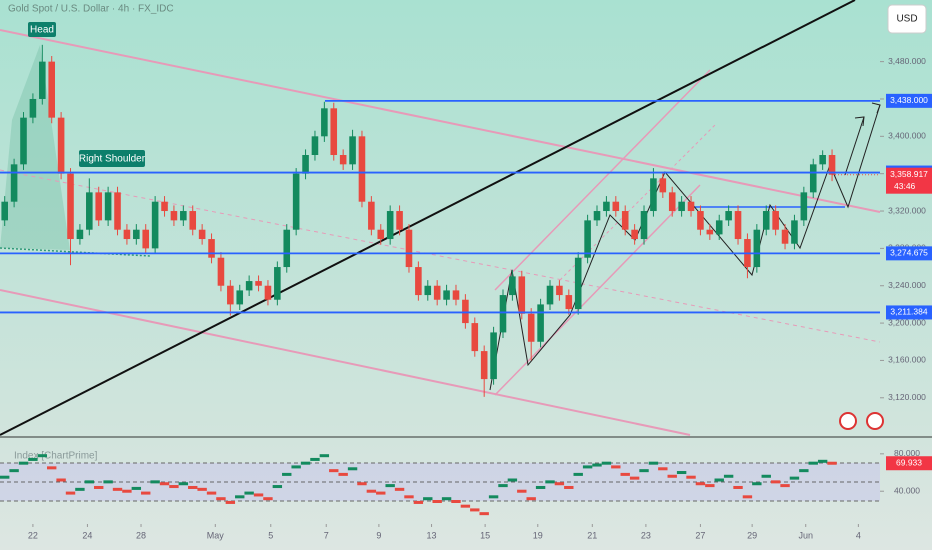 This screenshot has width=932, height=555. I want to click on currency-button, so click(907, 19).